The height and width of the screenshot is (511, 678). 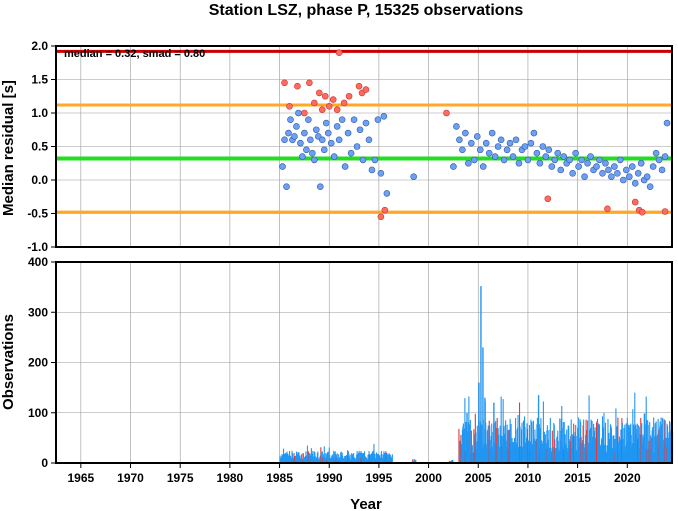 What do you see at coordinates (42, 362) in the screenshot?
I see `observations-y-ticks: 400 300 200 100 0` at bounding box center [42, 362].